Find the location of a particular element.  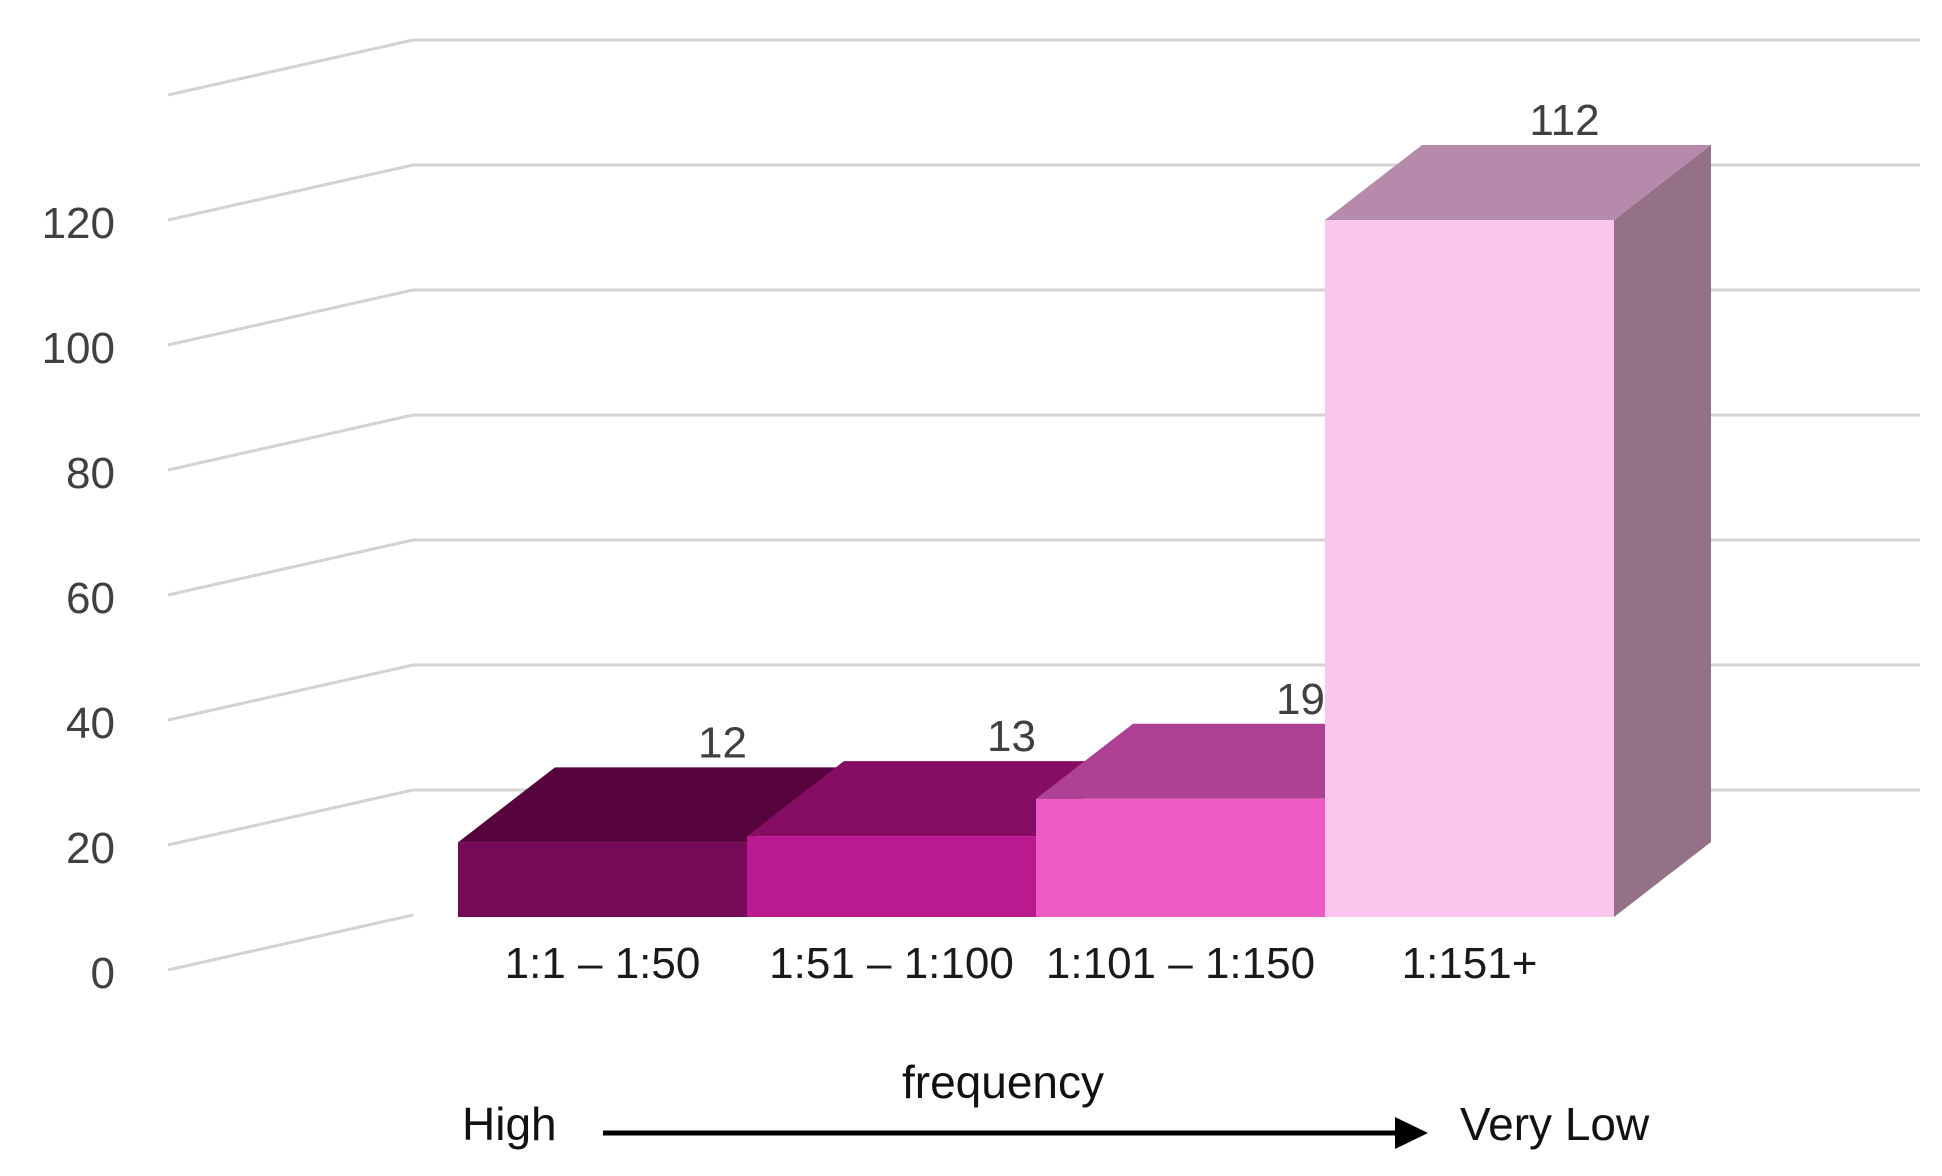

x-axis-caption: High frequency Very Low is located at coordinates (1056, 1103).